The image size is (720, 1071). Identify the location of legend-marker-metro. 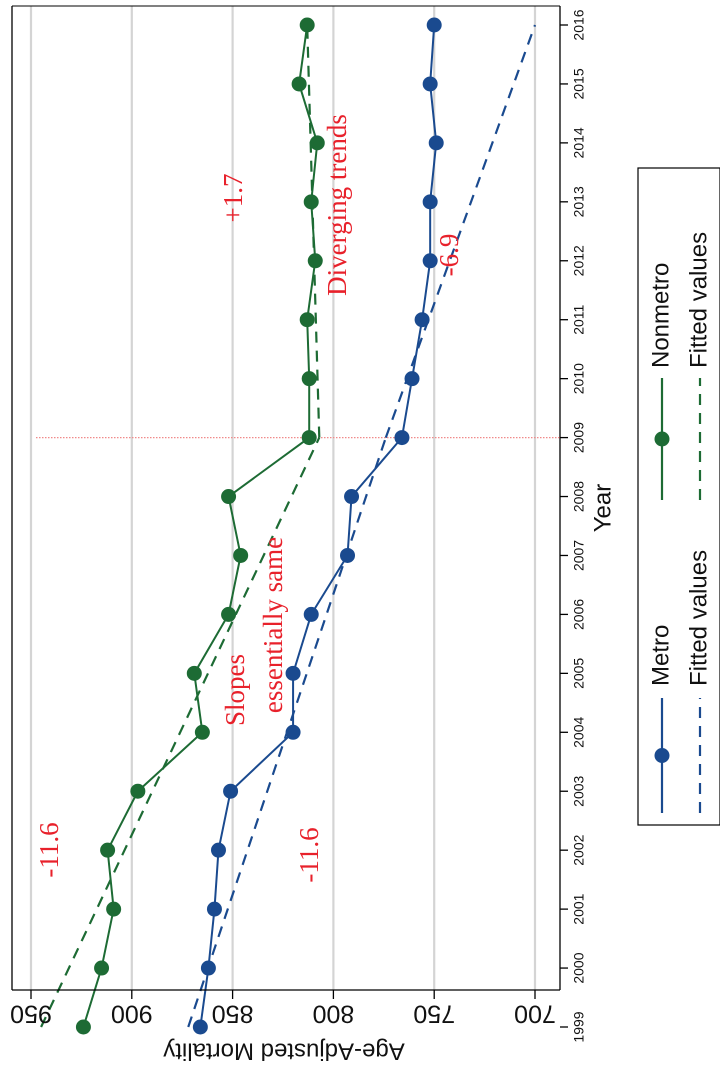
(662, 755).